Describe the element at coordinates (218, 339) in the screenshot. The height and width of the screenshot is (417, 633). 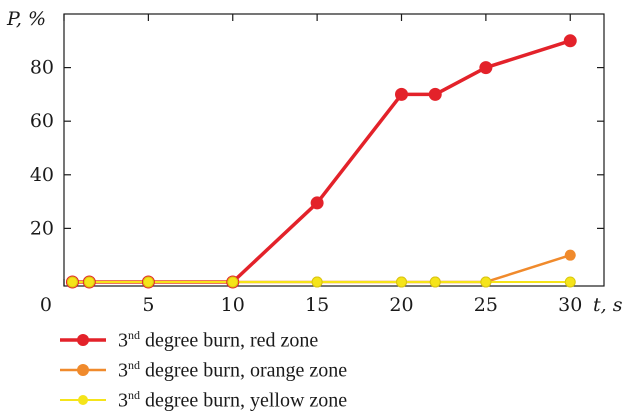
I see `legend-label-red: 3nd degree burn, red zone` at that location.